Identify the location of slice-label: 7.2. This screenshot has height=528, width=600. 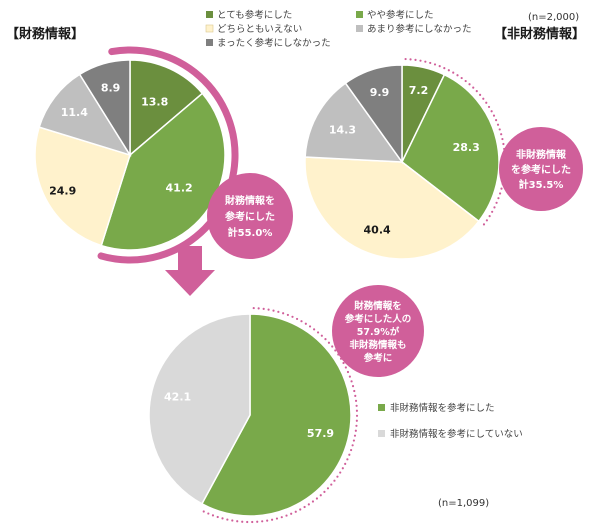
(419, 90).